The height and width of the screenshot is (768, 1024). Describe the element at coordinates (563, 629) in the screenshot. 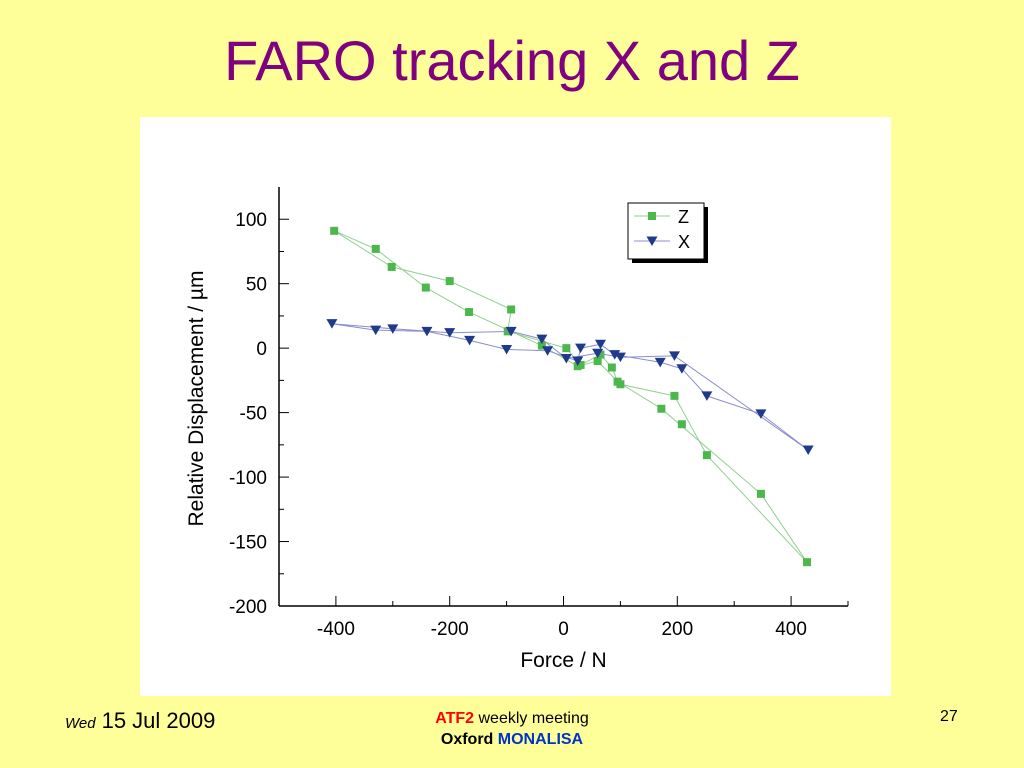

I see `x-tick-label: 0` at that location.